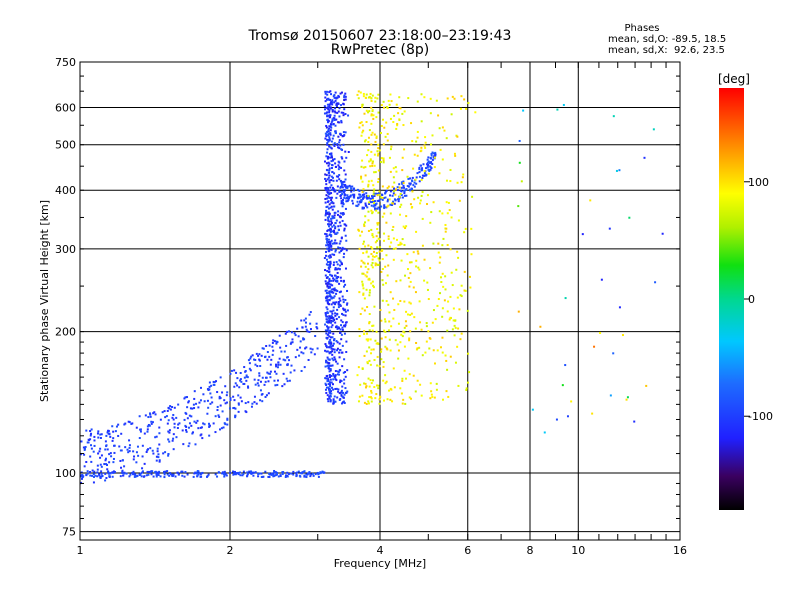  I want to click on x-tick-label: 6, so click(467, 550).